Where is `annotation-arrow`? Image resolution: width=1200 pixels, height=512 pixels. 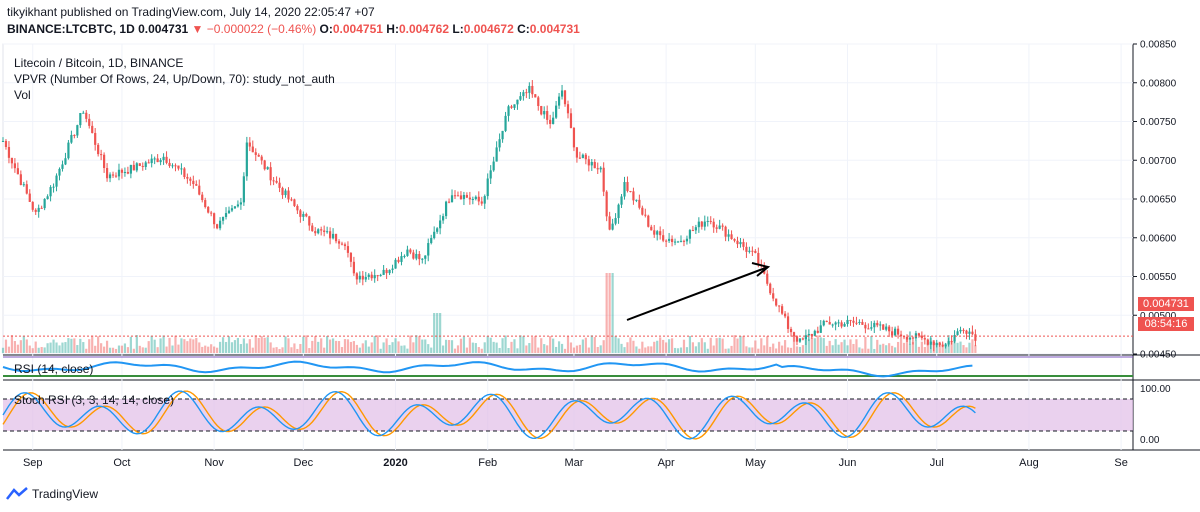
annotation-arrow is located at coordinates (697, 293).